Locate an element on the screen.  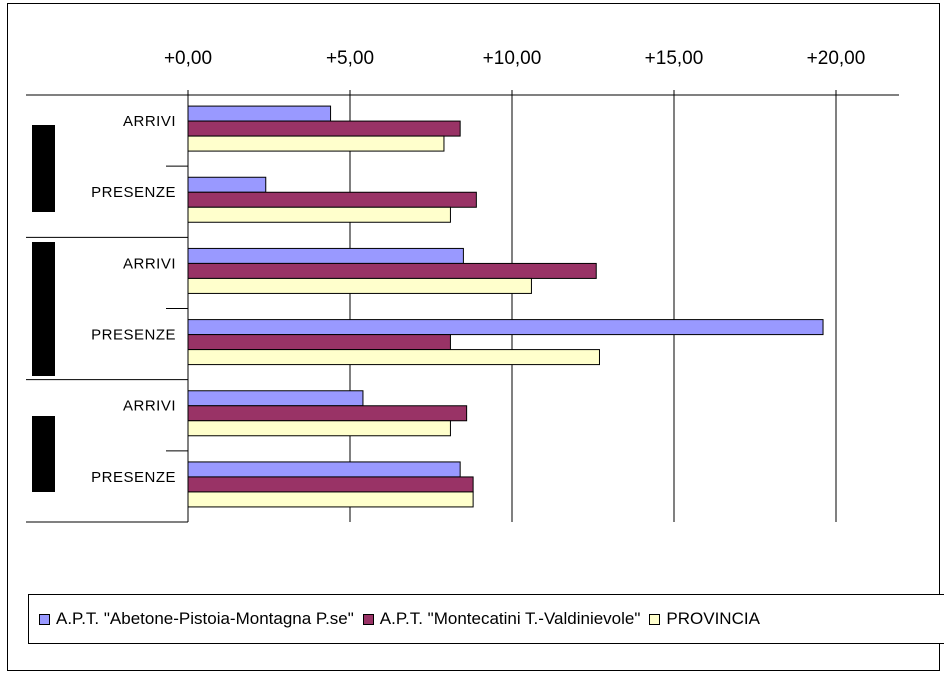
legend-item-series-2: A.P.T. "Montecatini T.-Valdinievole" is located at coordinates (501, 619).